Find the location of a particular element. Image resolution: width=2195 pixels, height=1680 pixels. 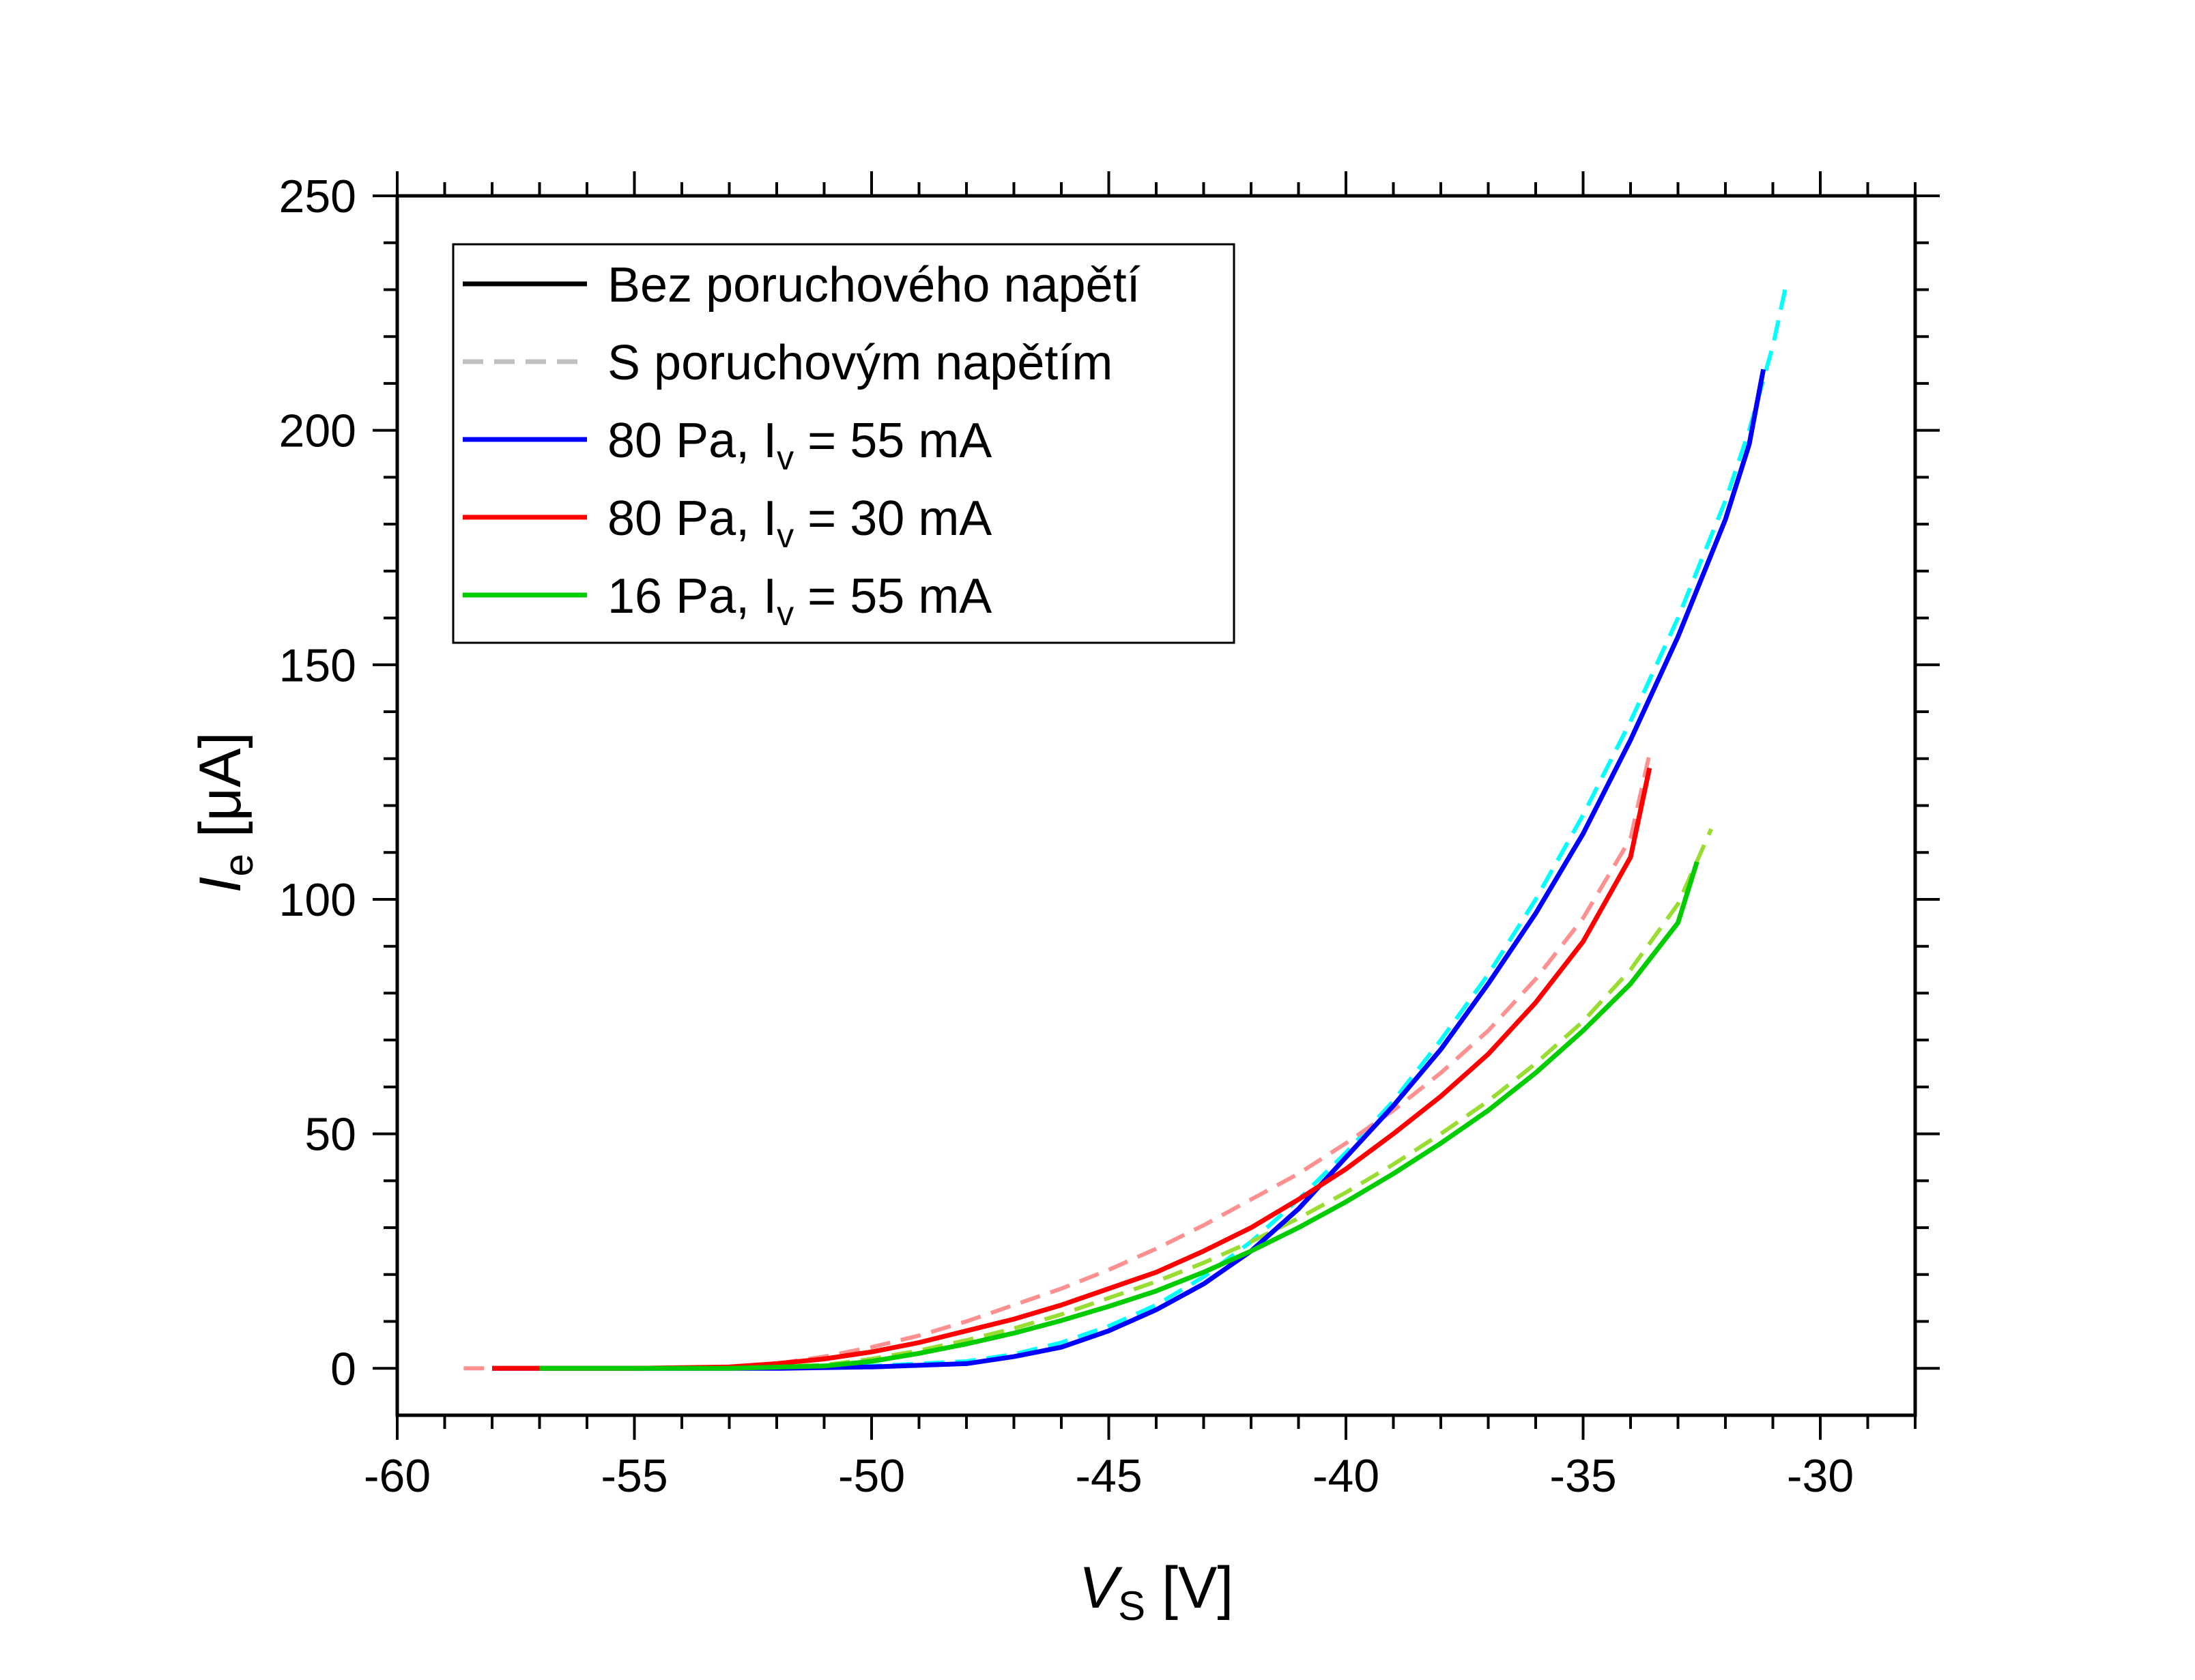

legend-label-3: 80 Pa, Iv = 30 mA is located at coordinates (799, 523).